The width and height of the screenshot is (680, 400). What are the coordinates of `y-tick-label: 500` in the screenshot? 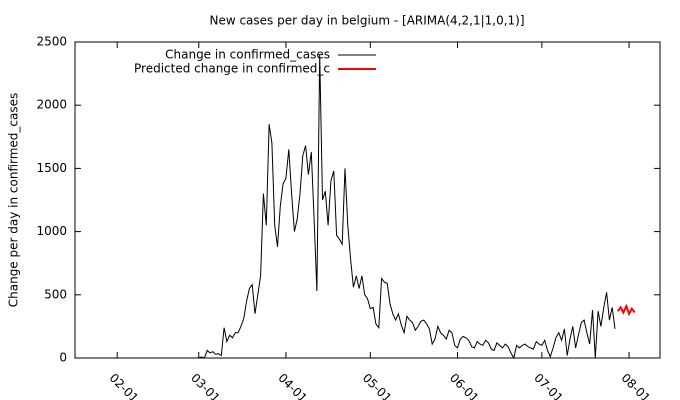 It's located at (55, 294).